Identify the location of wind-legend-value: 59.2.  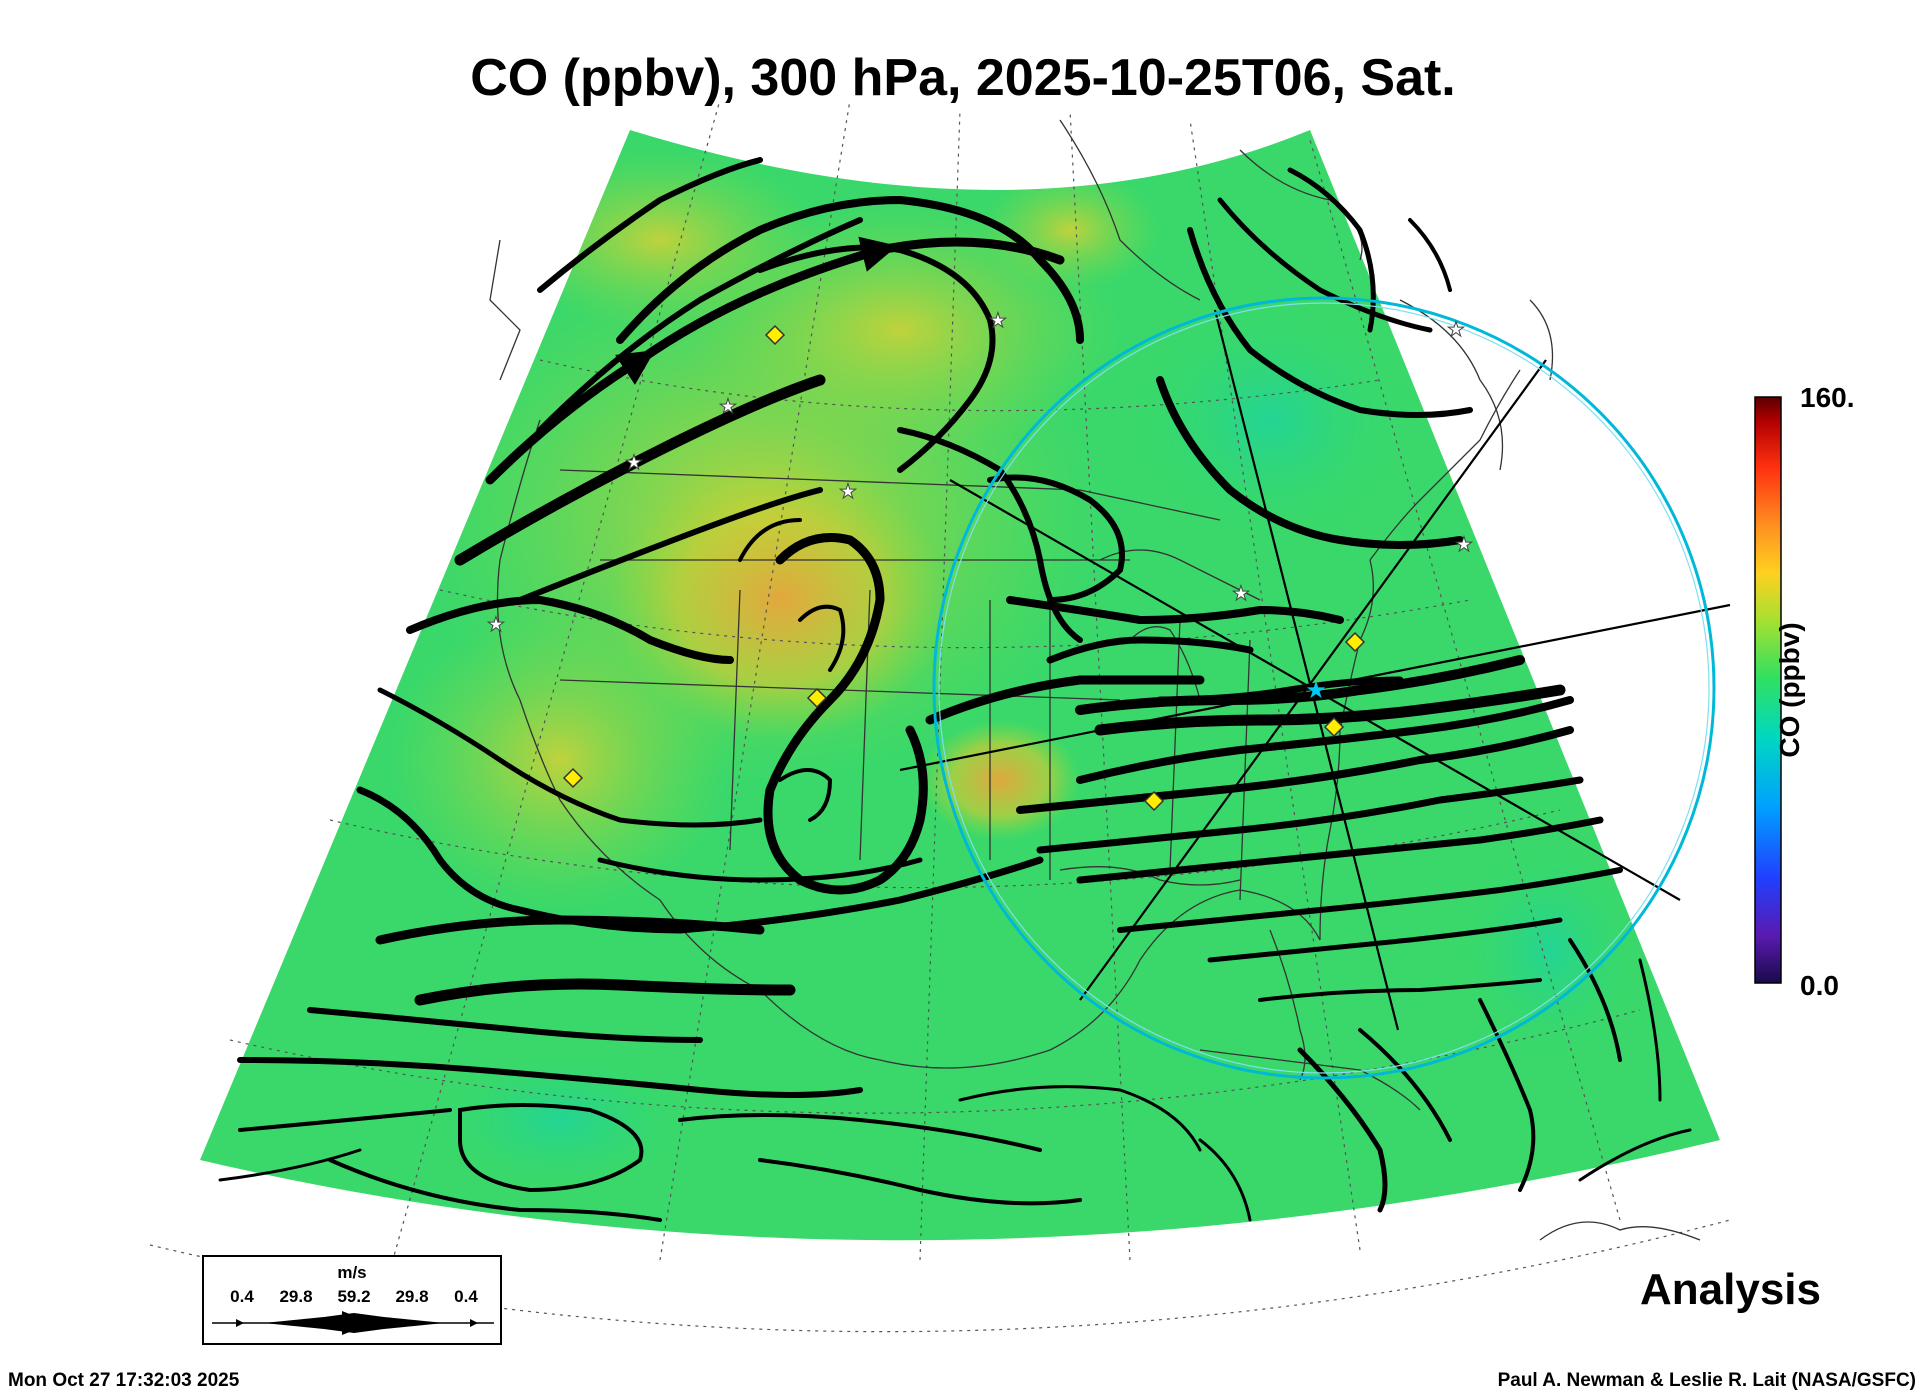
(354, 1296).